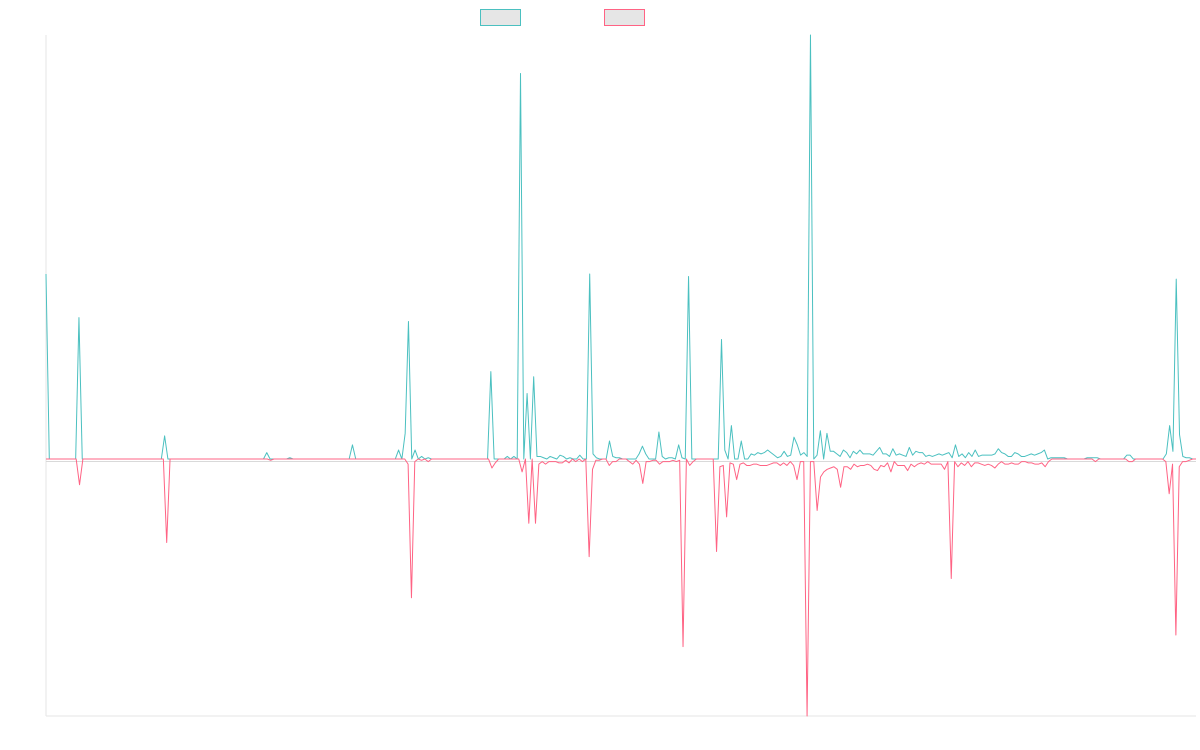 The width and height of the screenshot is (1200, 750). I want to click on legend, so click(562, 17).